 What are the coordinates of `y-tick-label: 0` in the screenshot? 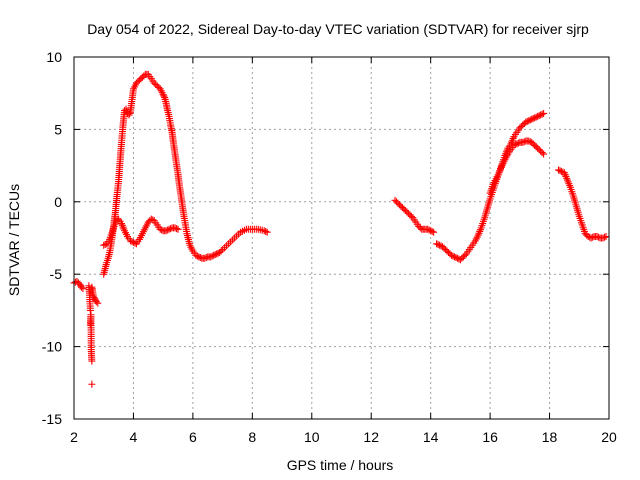 It's located at (58, 202).